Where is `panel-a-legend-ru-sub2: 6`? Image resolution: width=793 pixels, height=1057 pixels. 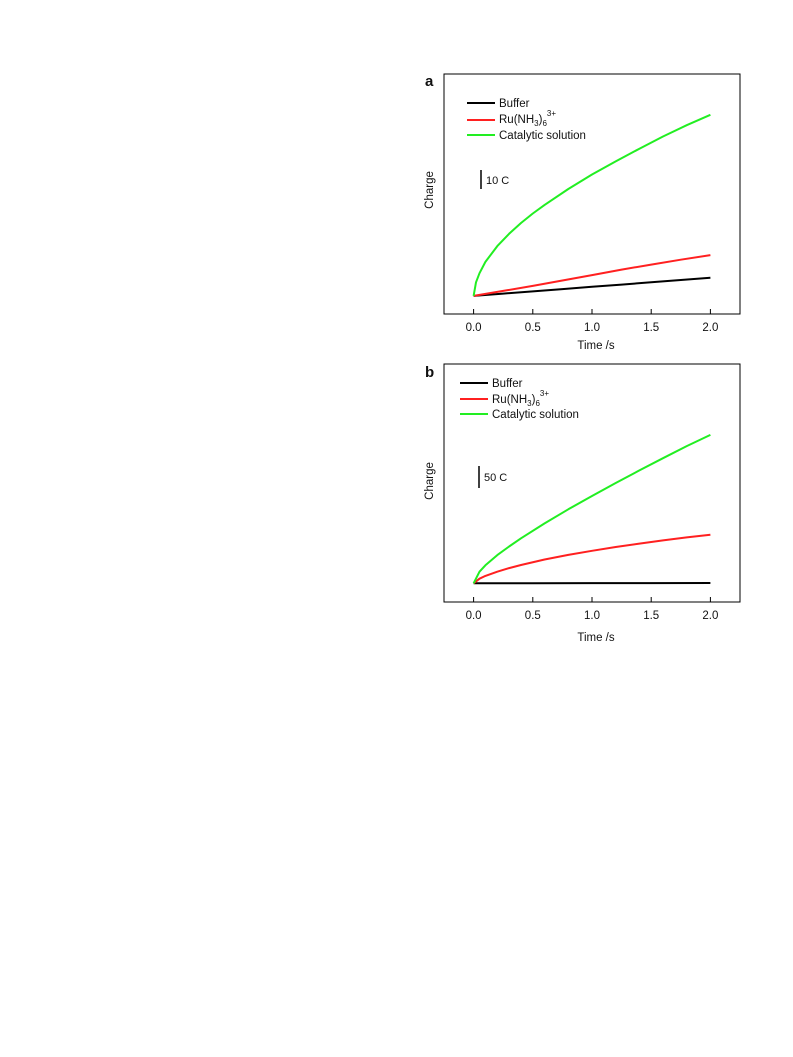 panel-a-legend-ru-sub2: 6 is located at coordinates (544, 123).